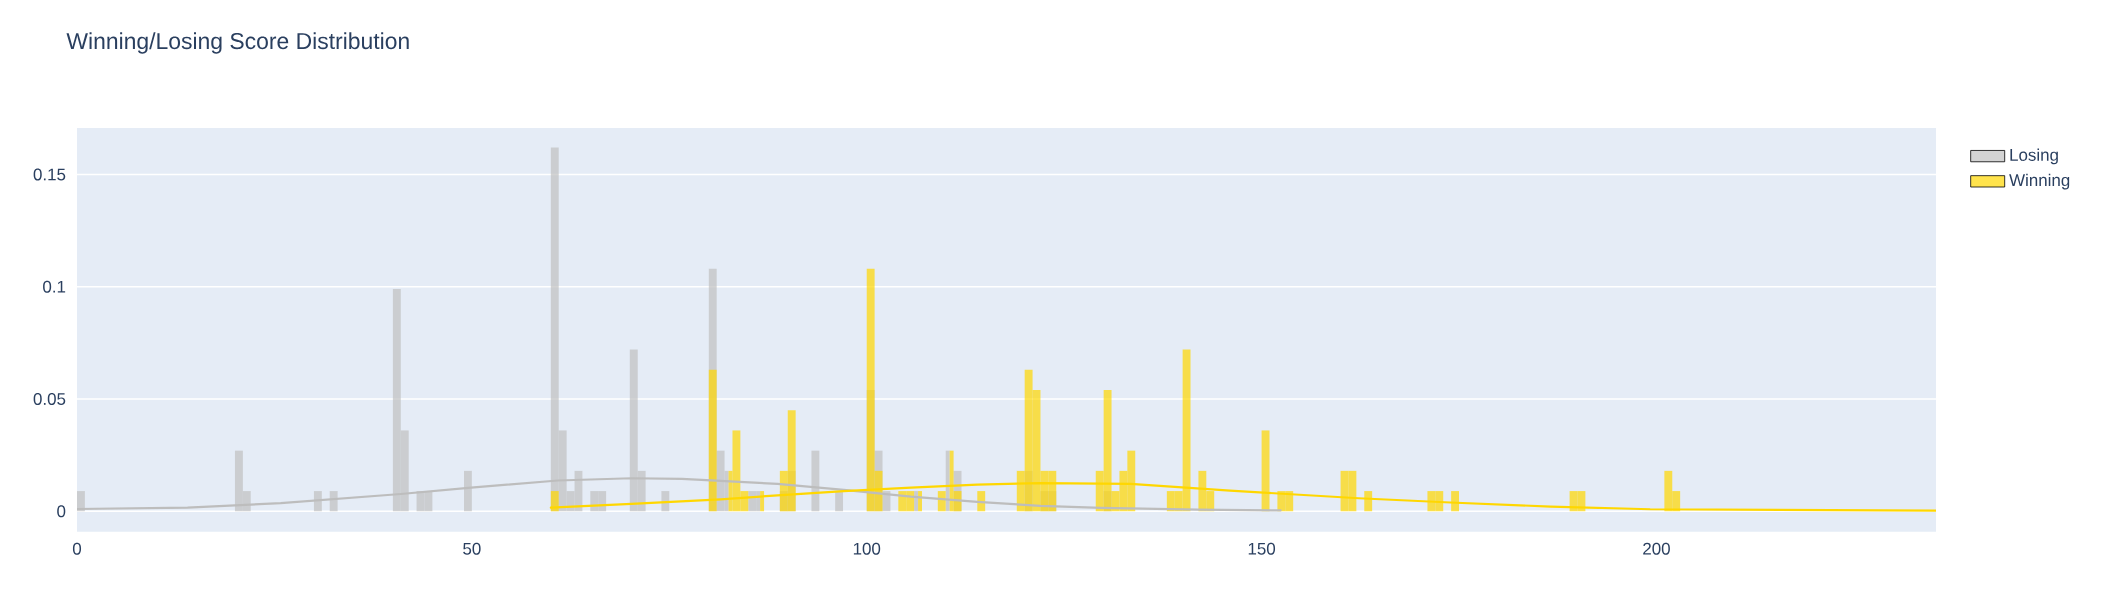  I want to click on chart-title: Winning/Losing Score Distribution, so click(237, 43).